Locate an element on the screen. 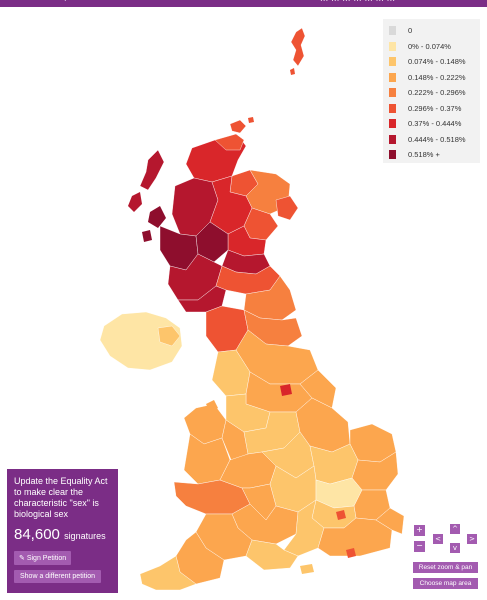 This screenshot has width=487, height=600. legend-label: 0 is located at coordinates (410, 31).